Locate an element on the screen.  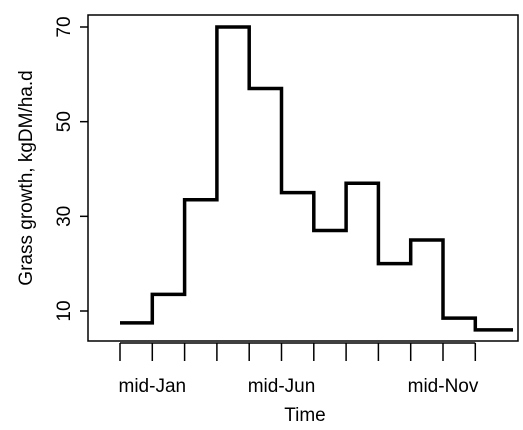
y-tick-label: 50 is located at coordinates (64, 121).